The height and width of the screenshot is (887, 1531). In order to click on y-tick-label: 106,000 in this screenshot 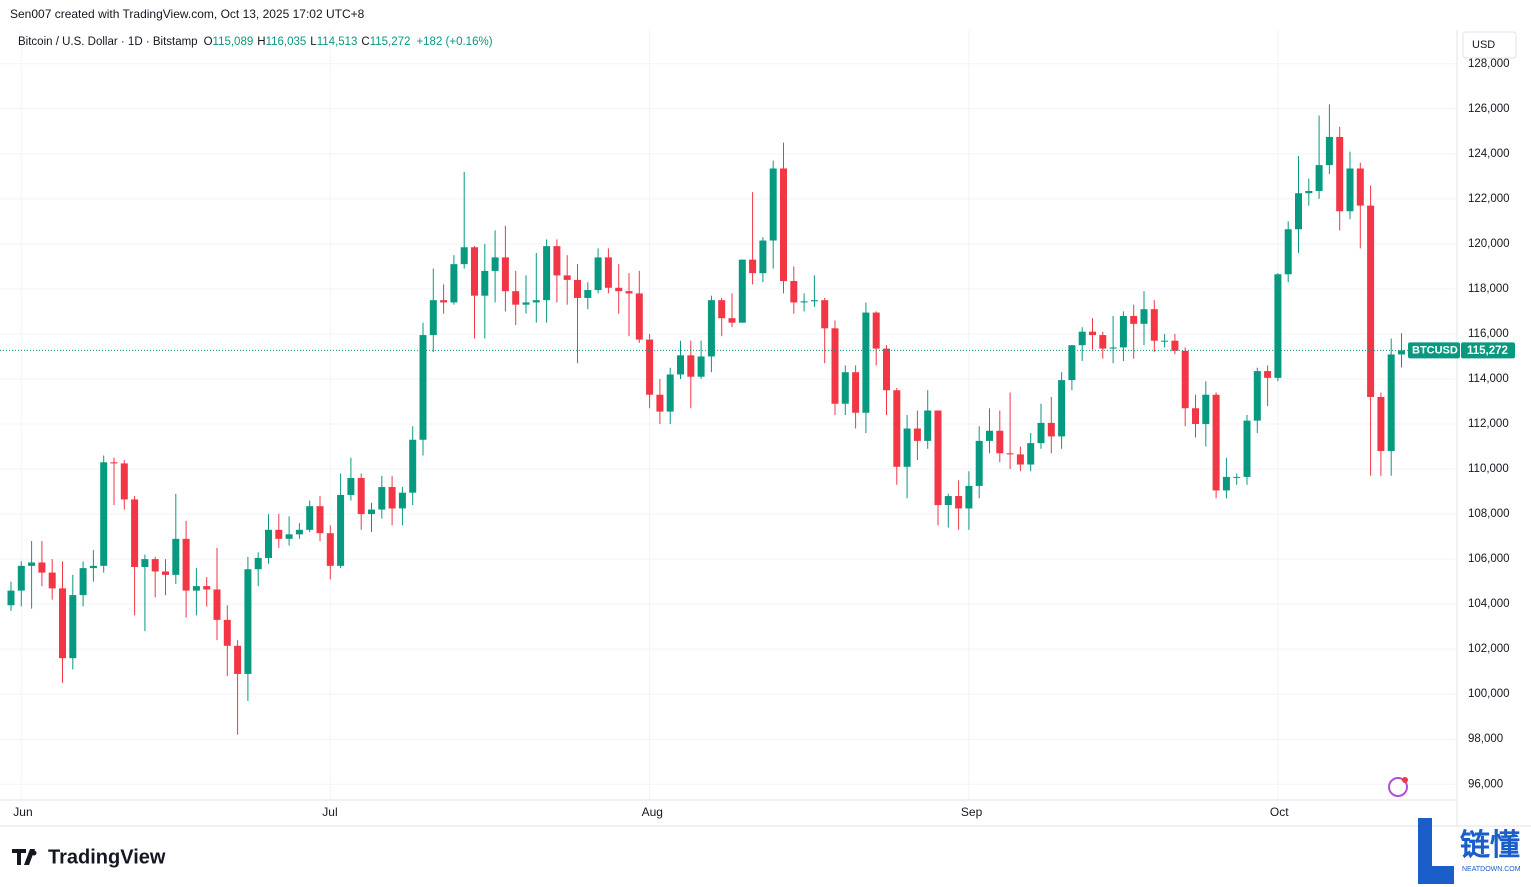, I will do `click(1489, 559)`.